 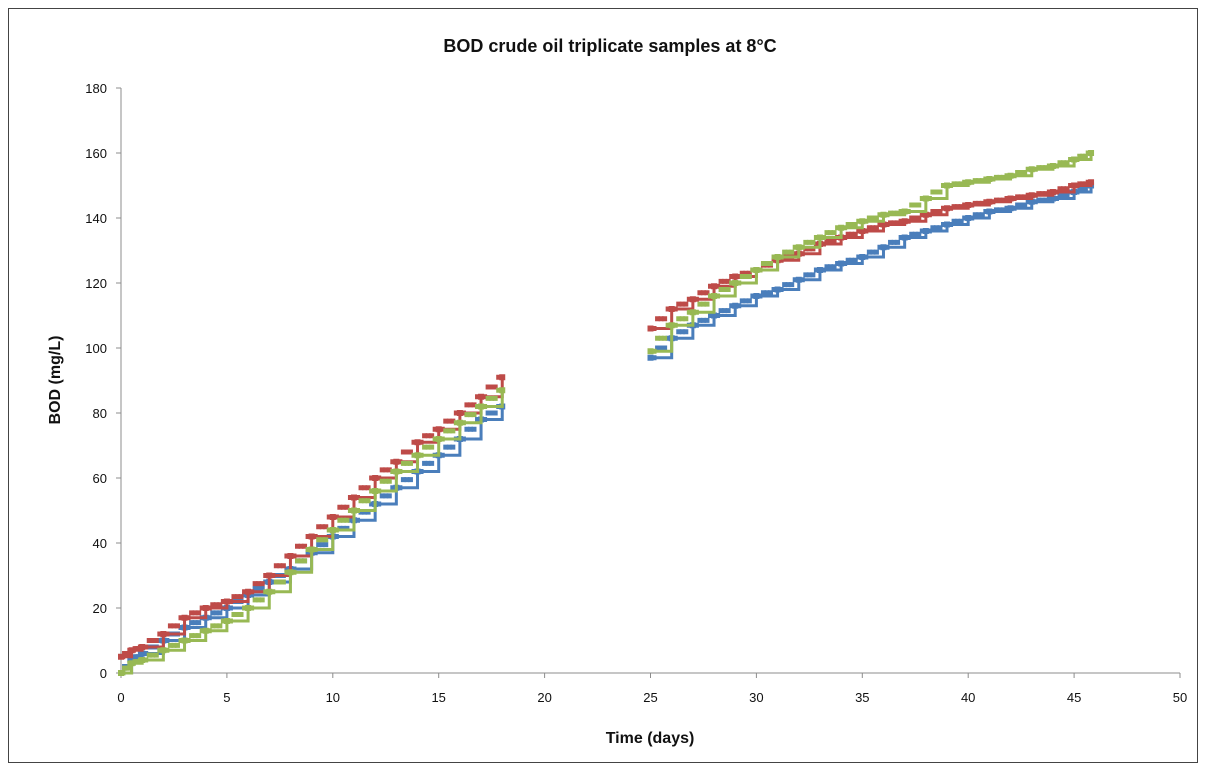 I want to click on y-tick-label: 120, so click(x=96, y=283).